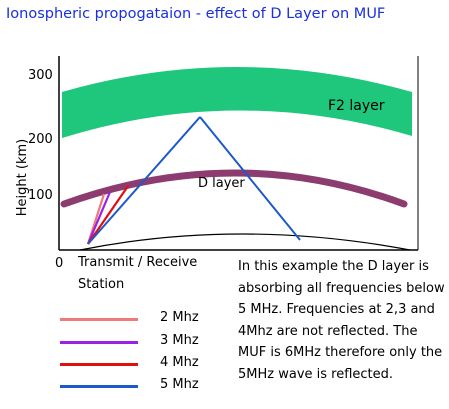 Image resolution: width=449 pixels, height=409 pixels. Describe the element at coordinates (221, 183) in the screenshot. I see `d-layer-label: D layer` at that location.